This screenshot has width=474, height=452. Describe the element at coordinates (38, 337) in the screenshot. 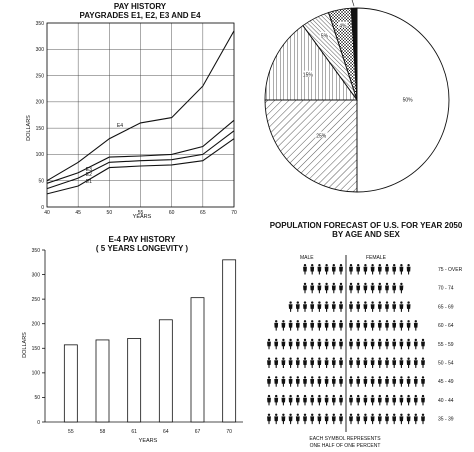

I see `bar-chart-y-ticks: 0 50 100 150 200 250 300 350` at that location.